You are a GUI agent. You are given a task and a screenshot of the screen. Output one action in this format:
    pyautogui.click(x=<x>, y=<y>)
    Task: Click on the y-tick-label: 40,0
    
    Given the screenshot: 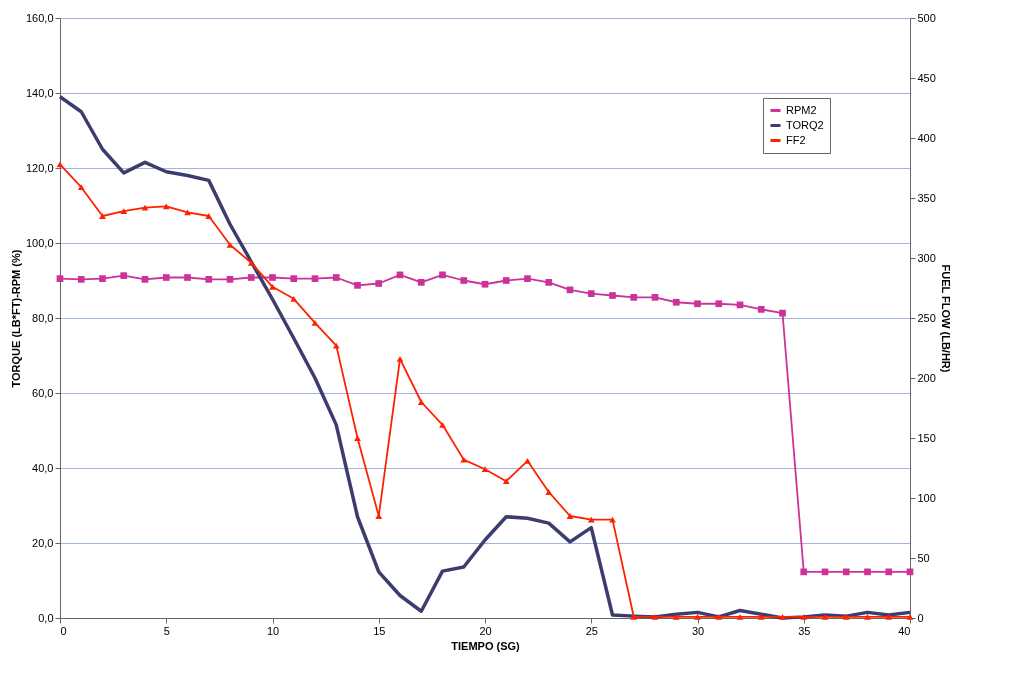 What is the action you would take?
    pyautogui.click(x=43, y=467)
    